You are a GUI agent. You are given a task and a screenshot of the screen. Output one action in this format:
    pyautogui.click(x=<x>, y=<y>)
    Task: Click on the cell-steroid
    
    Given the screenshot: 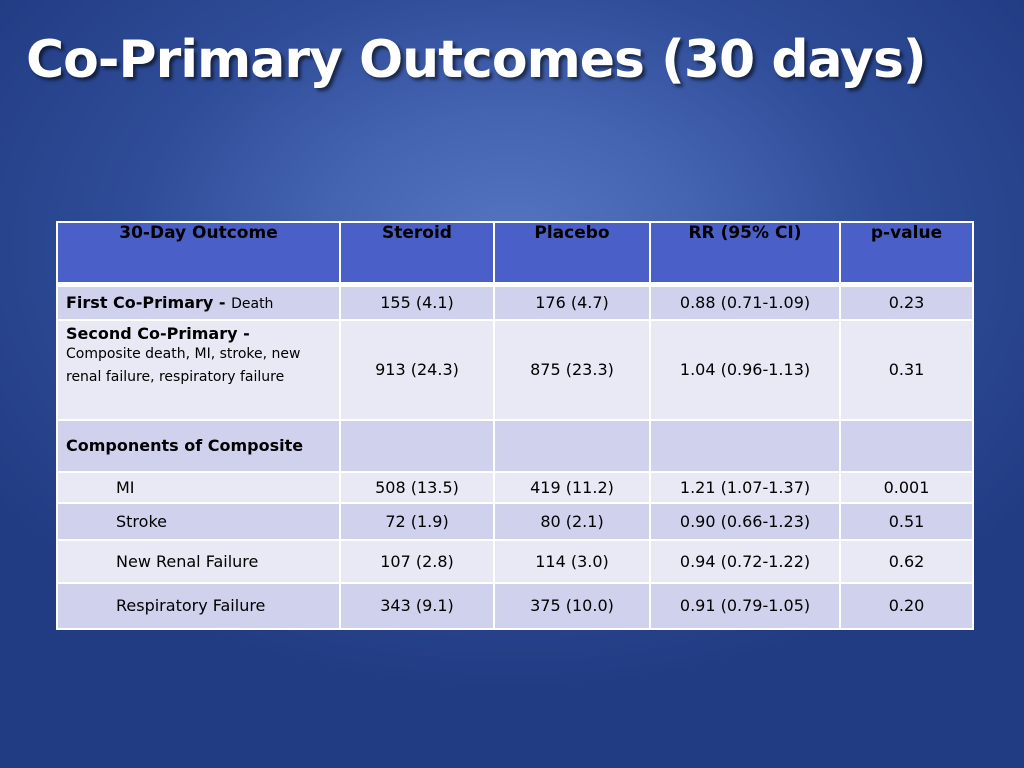 What is the action you would take?
    pyautogui.click(x=417, y=445)
    